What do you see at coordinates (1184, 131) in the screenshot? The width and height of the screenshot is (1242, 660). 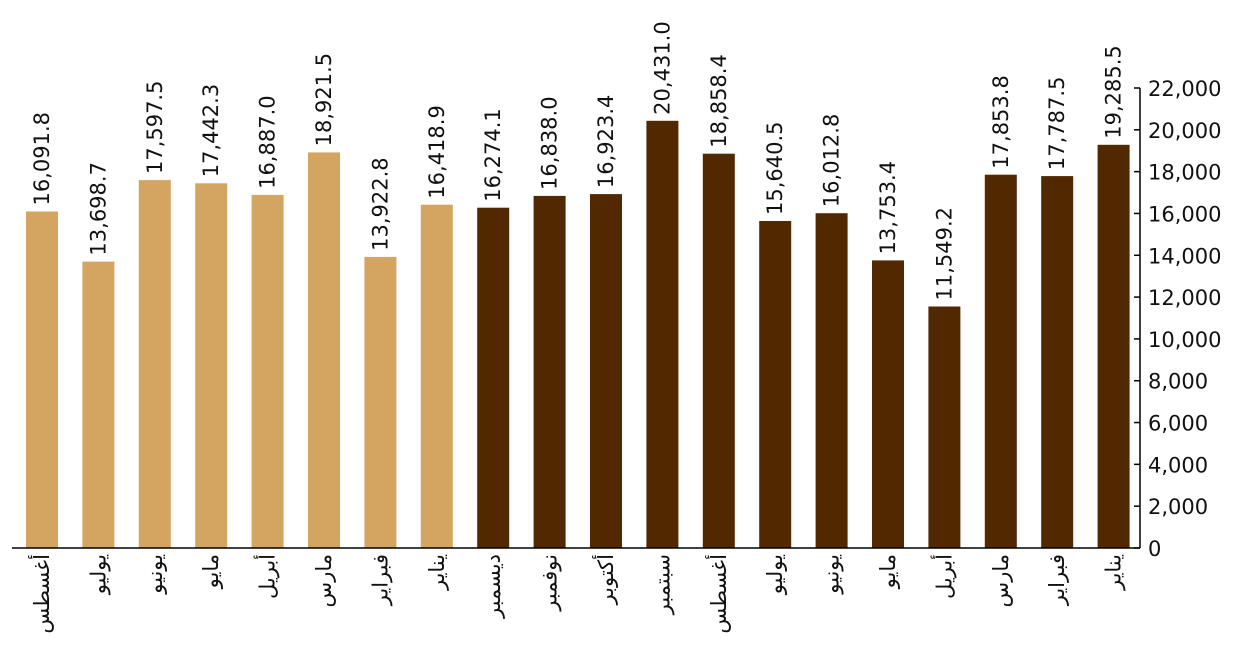 I see `y-tick-label: 20,000` at bounding box center [1184, 131].